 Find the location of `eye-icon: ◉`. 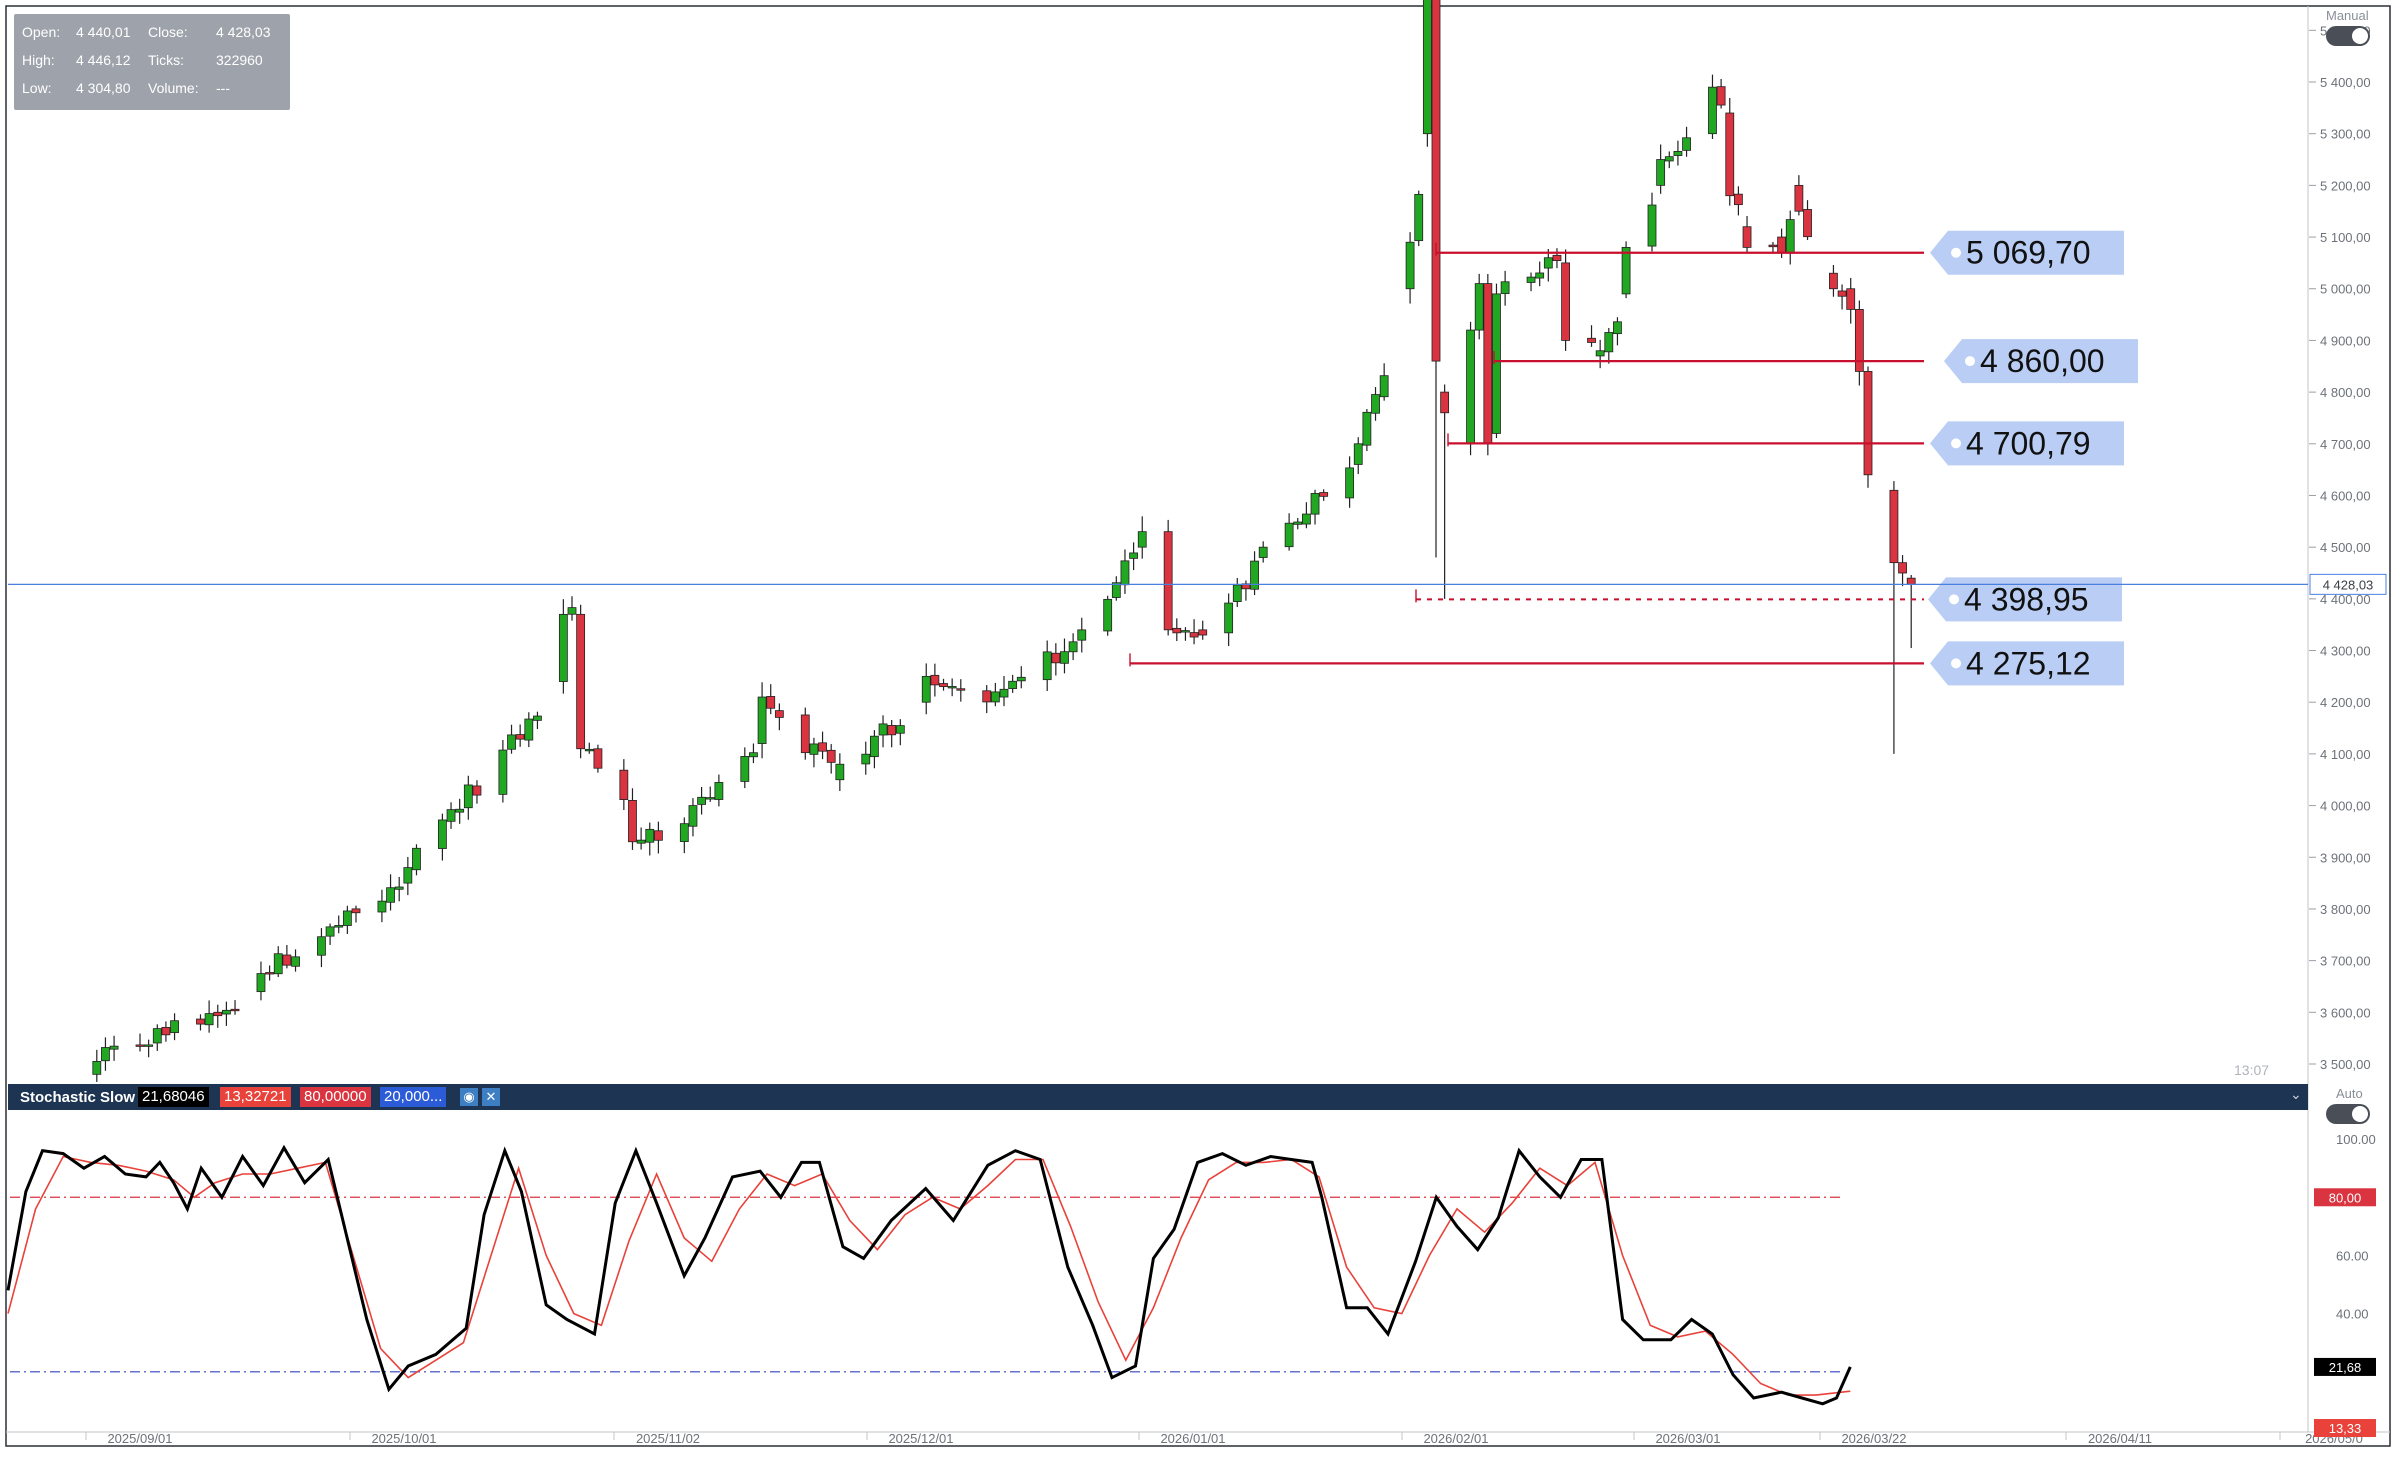

eye-icon: ◉ is located at coordinates (469, 1097).